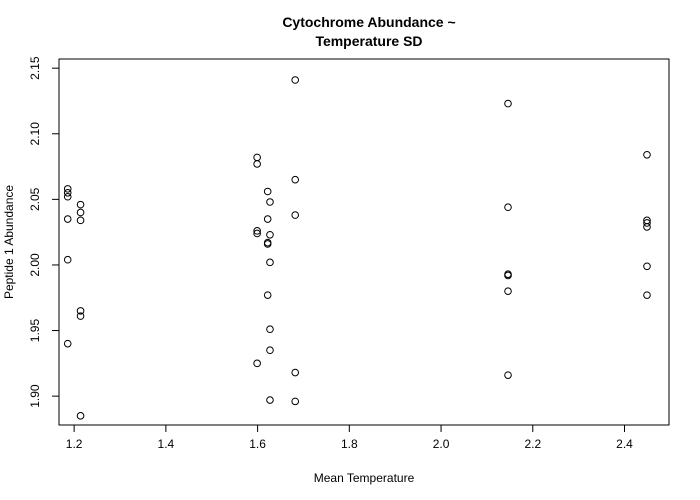  Describe the element at coordinates (35, 134) in the screenshot. I see `y-tick-label: 2.10` at that location.